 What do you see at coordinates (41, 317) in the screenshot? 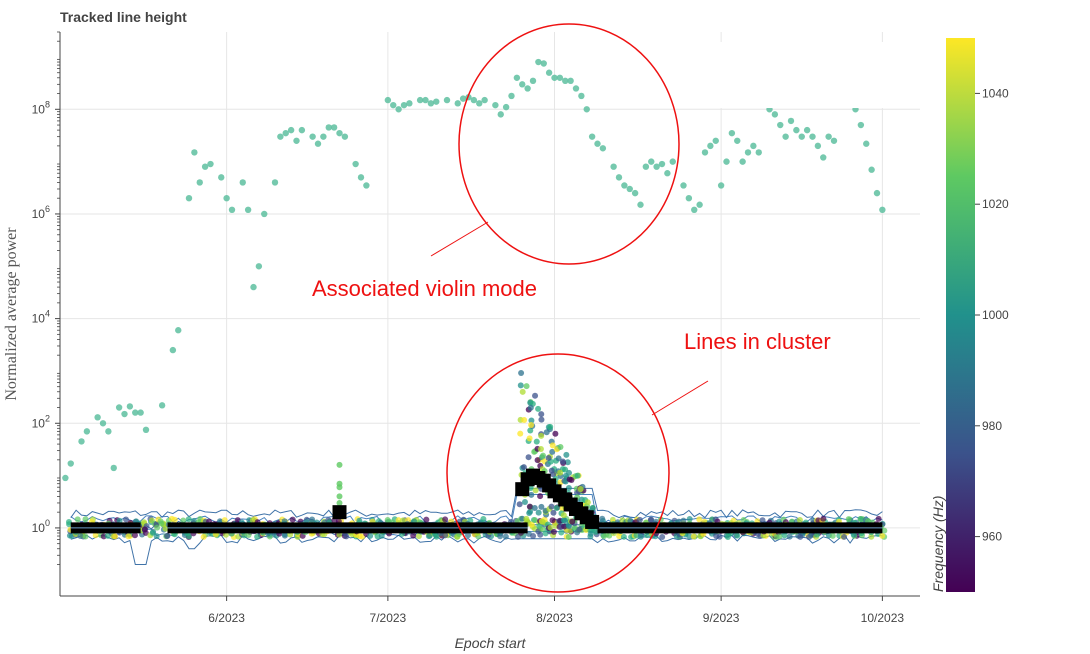
I see `y-tick-label: 10⁴` at bounding box center [41, 317].